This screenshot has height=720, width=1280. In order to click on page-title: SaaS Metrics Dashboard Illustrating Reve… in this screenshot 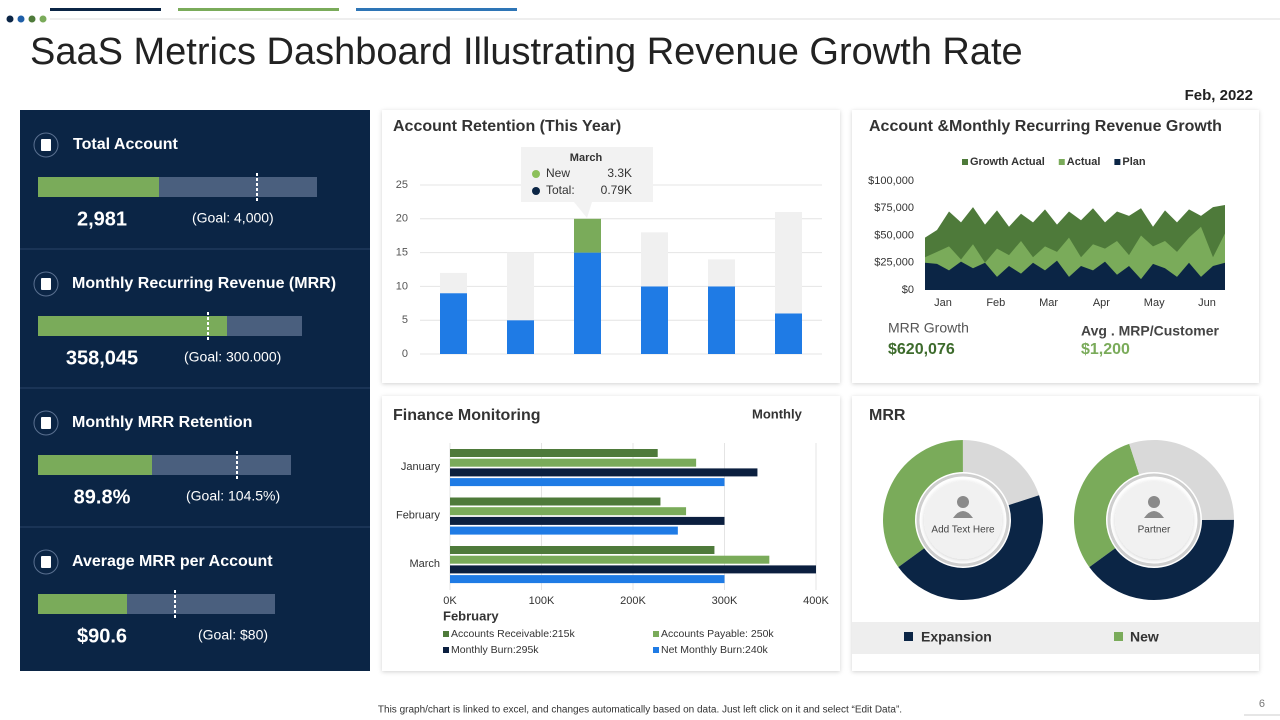, I will do `click(526, 52)`.